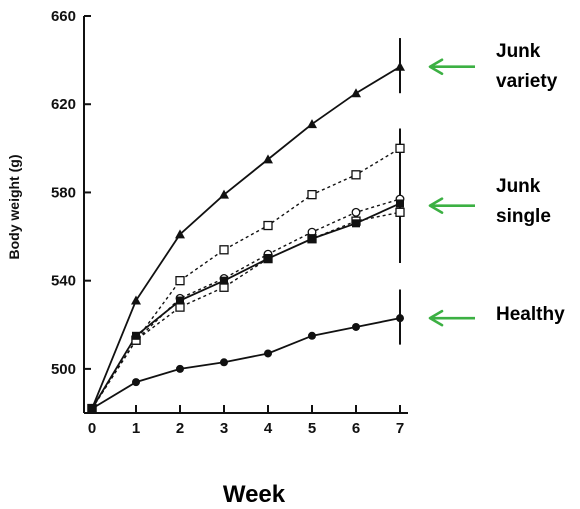  What do you see at coordinates (254, 494) in the screenshot?
I see `x-axis-label: Week` at bounding box center [254, 494].